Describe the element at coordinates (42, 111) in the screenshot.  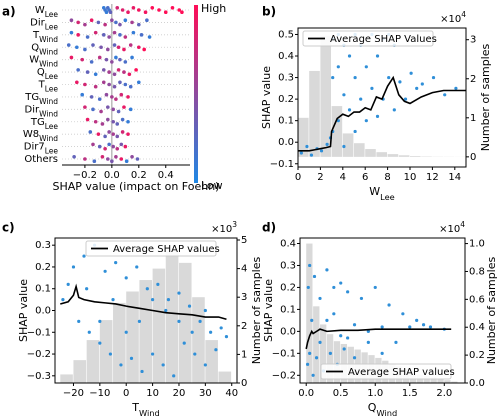
I see `feature-label: DirWind` at that location.